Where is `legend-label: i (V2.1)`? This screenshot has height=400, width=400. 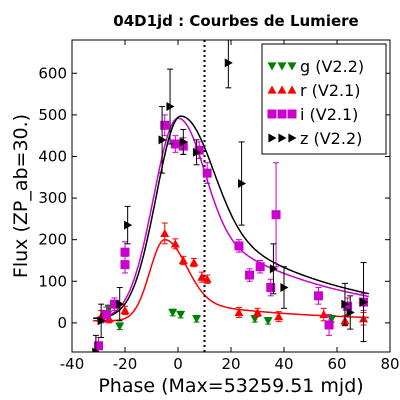 legend-label: i (V2.1) is located at coordinates (329, 114).